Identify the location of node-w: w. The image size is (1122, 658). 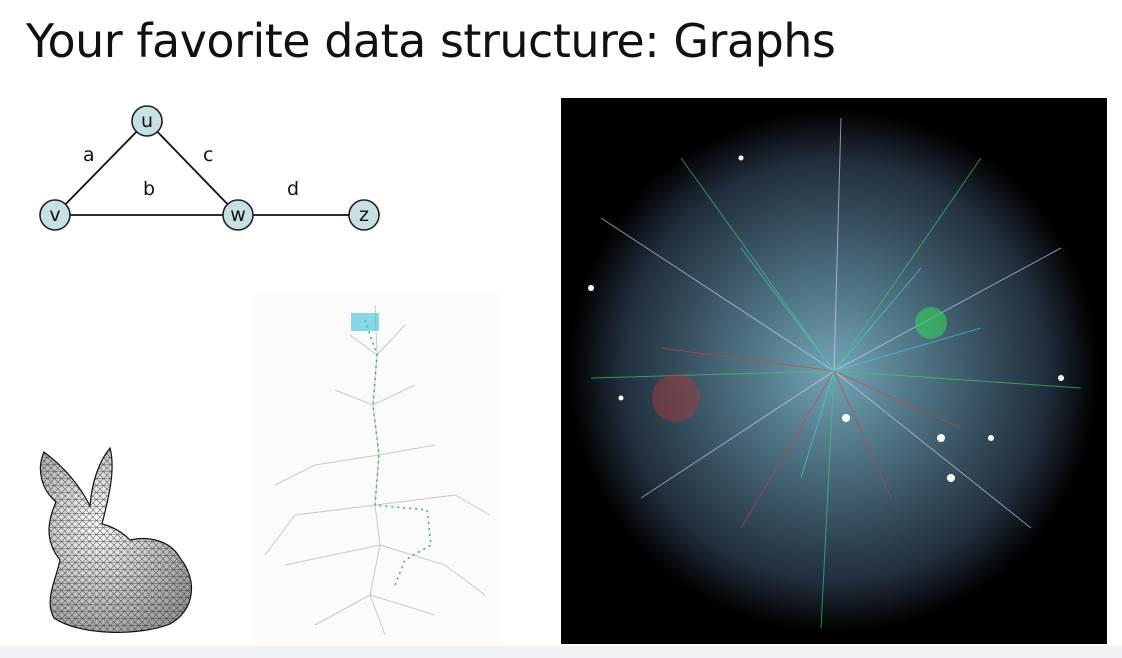
(238, 215).